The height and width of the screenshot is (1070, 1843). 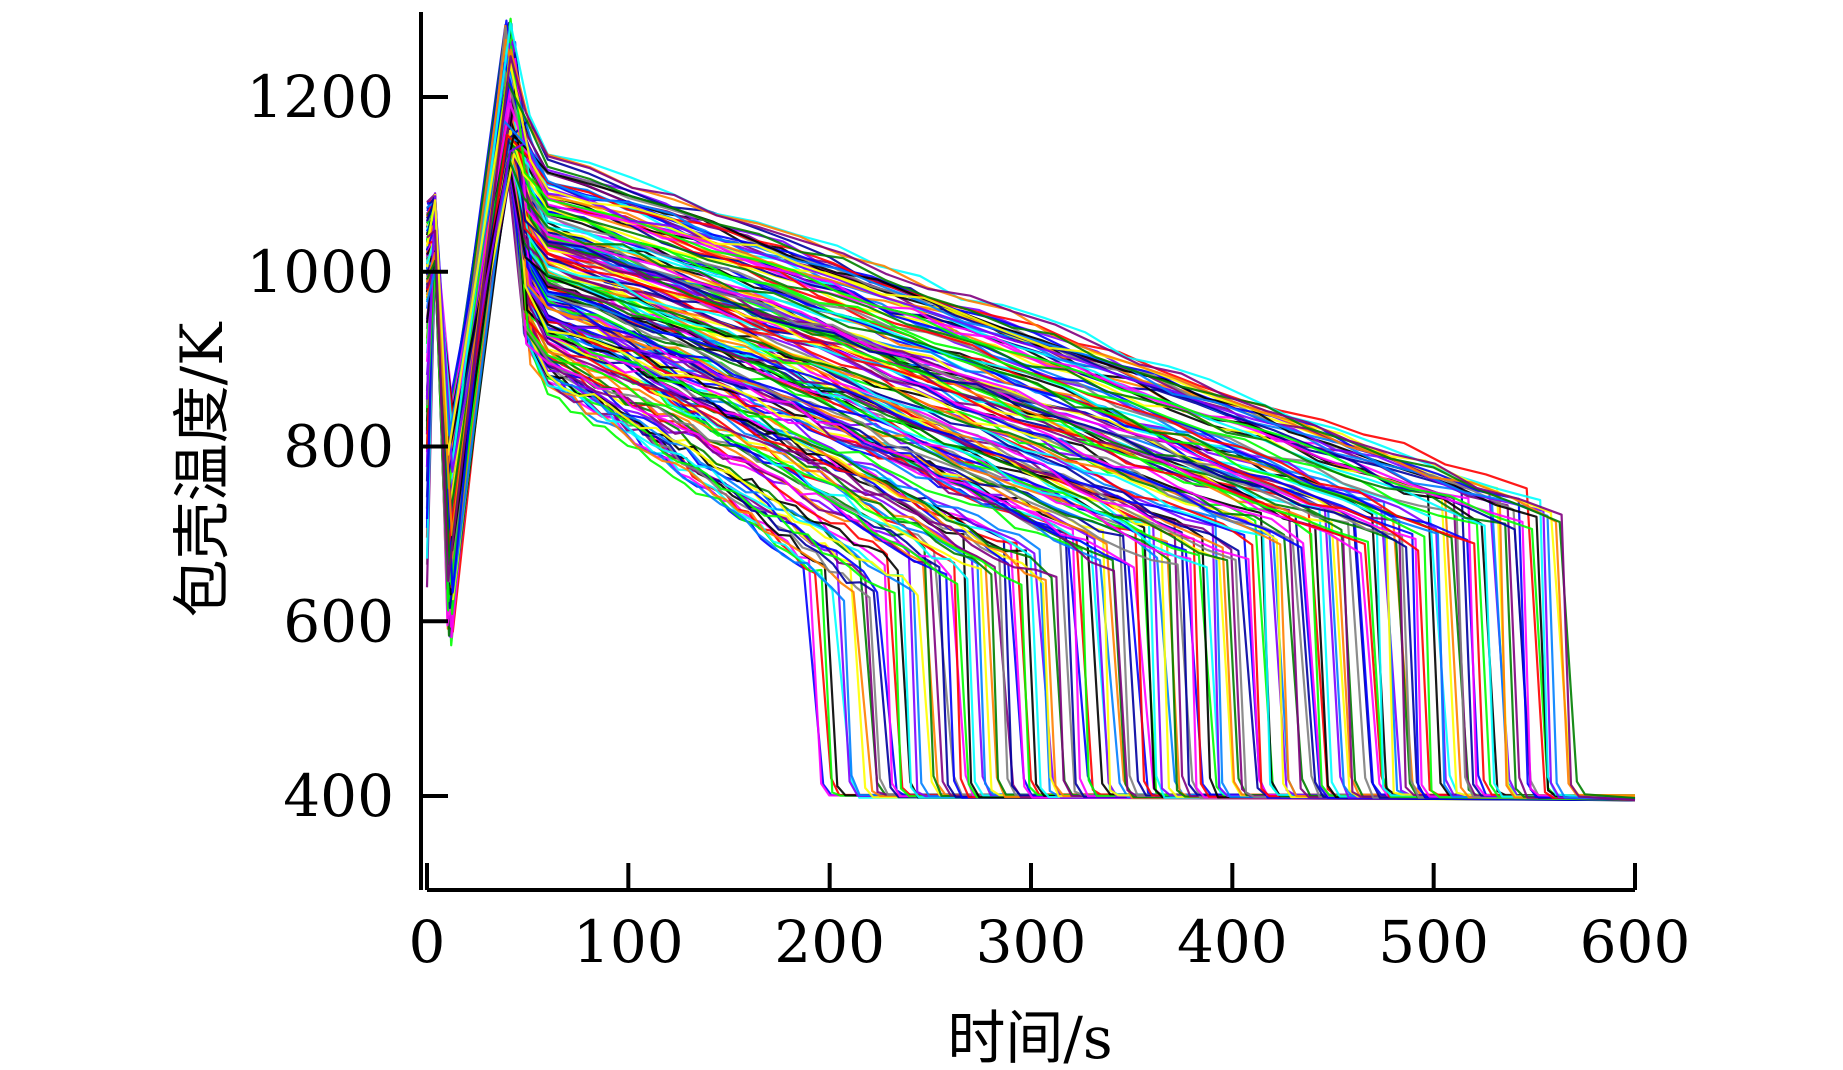 I want to click on x-tick-label: 300, so click(x=1031, y=942).